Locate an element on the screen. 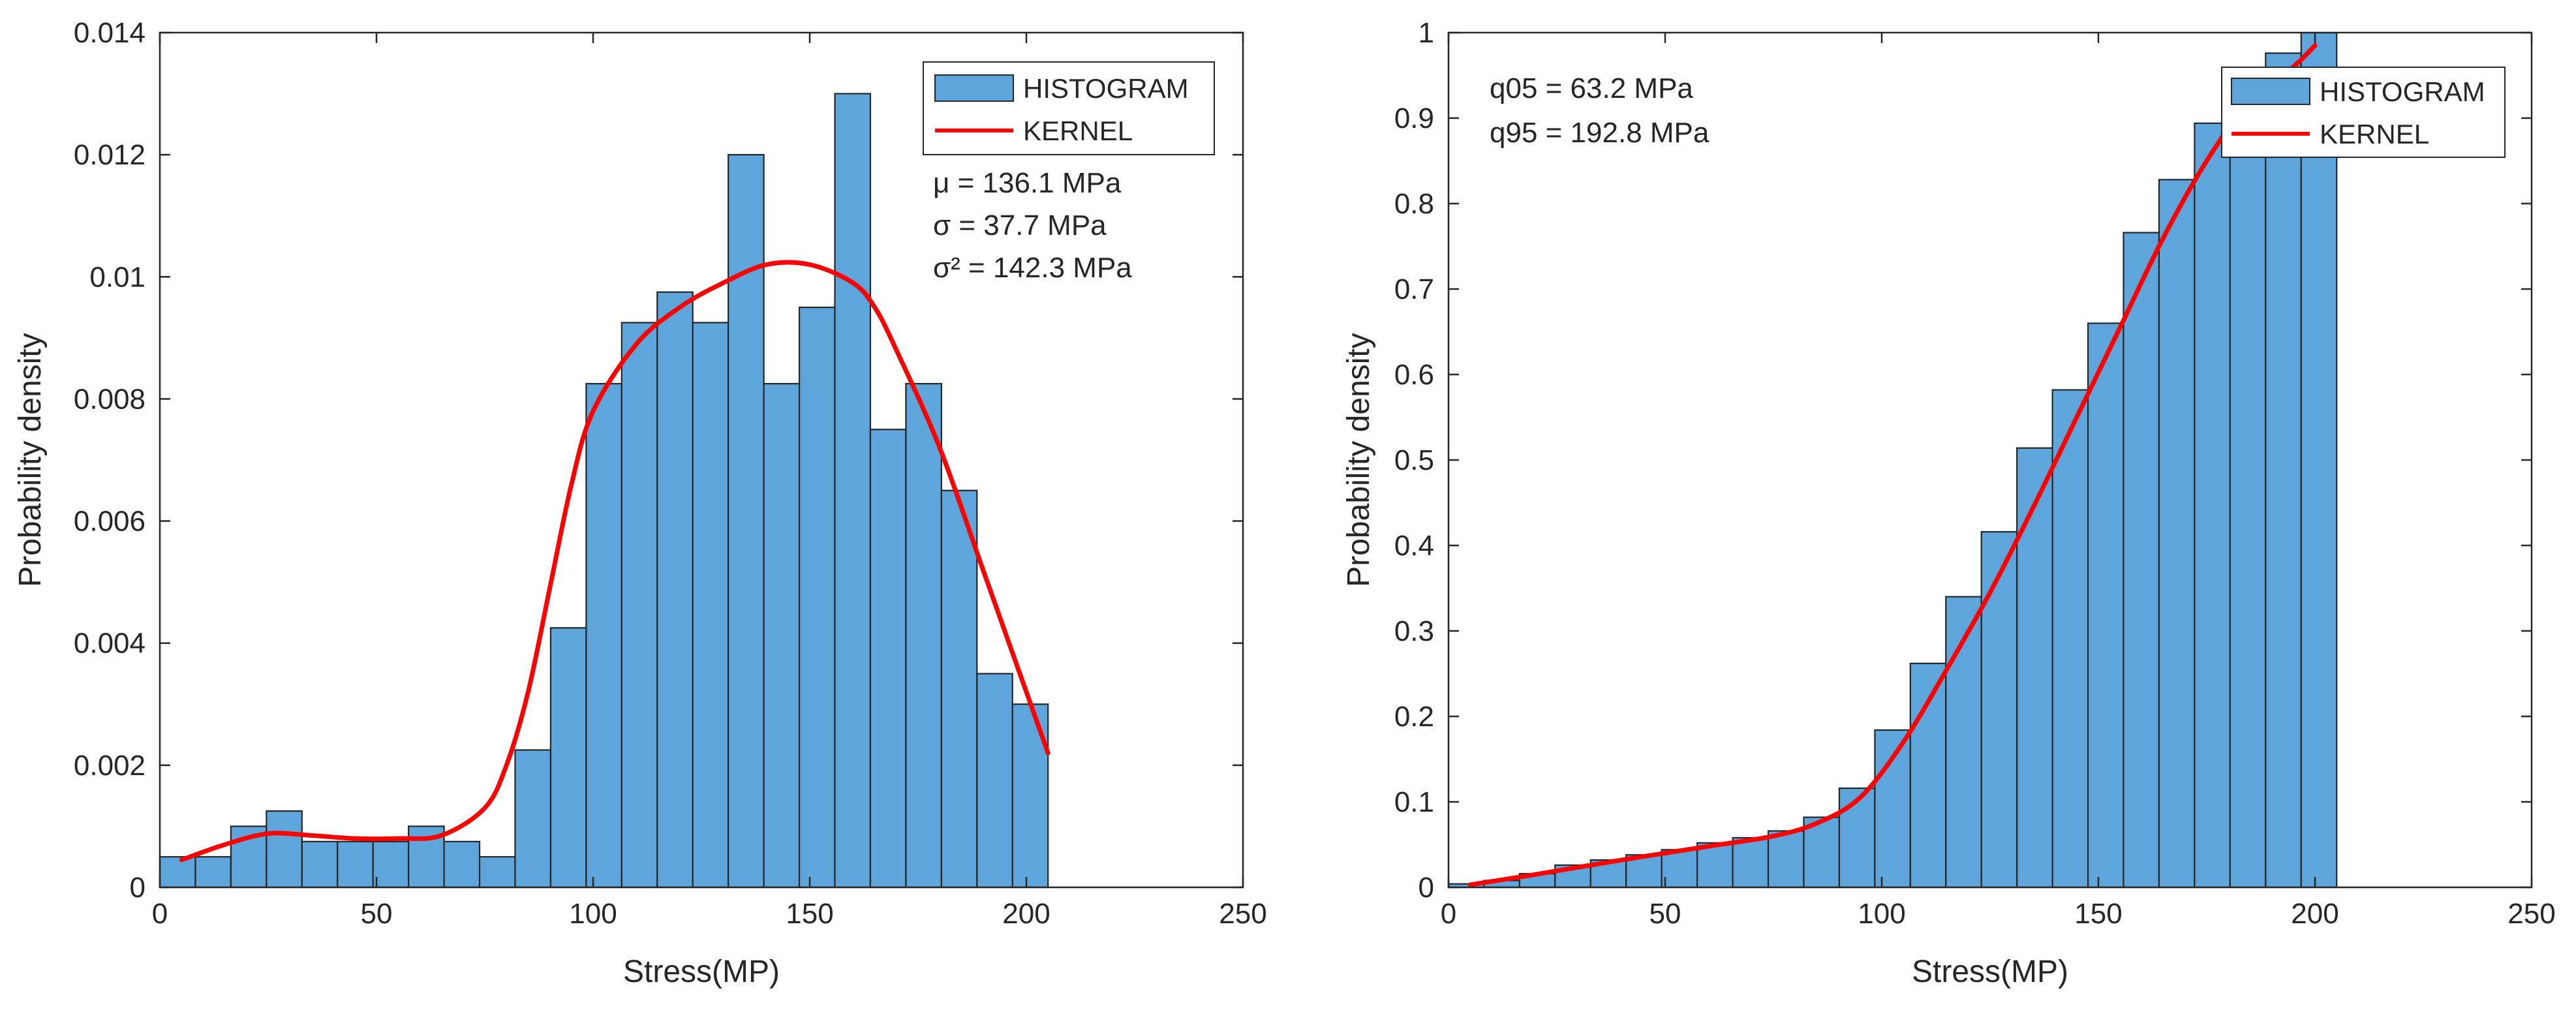 The height and width of the screenshot is (1010, 2576). left-y-tick-label-4: 0.008 is located at coordinates (110, 399).